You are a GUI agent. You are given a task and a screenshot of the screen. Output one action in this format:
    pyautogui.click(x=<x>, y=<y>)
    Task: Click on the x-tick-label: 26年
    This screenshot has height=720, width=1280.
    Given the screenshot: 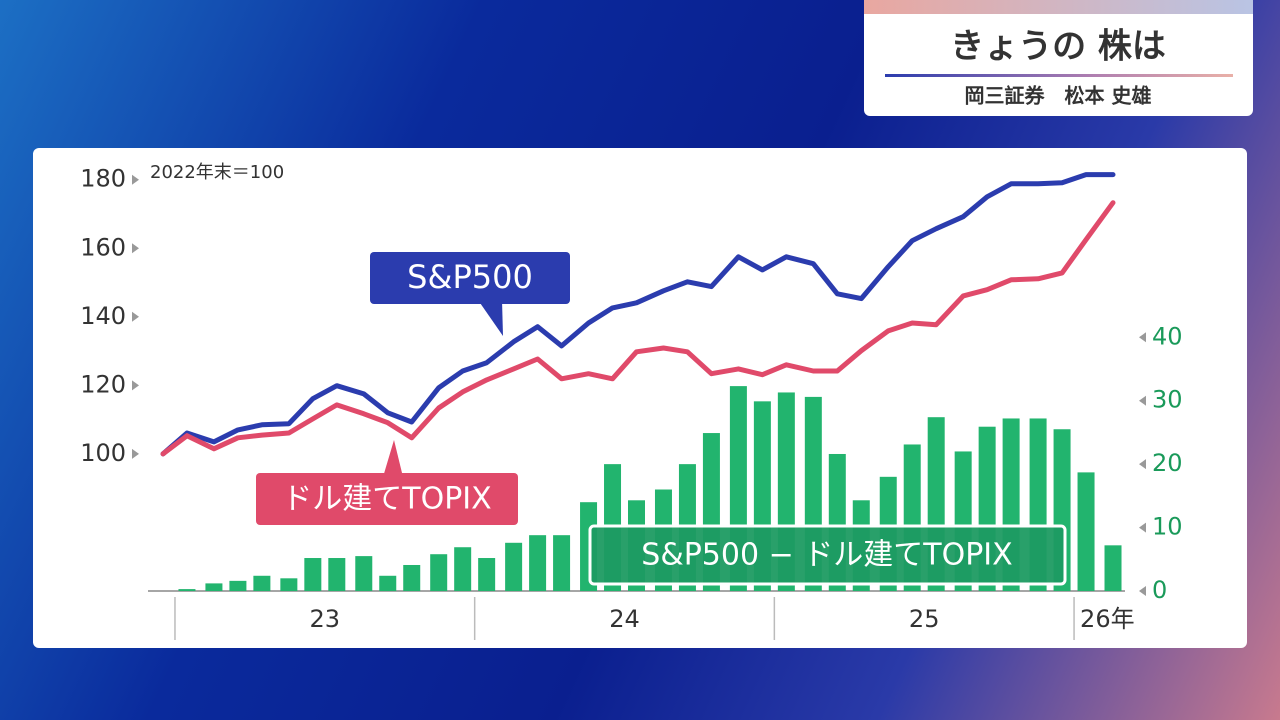 What is the action you would take?
    pyautogui.click(x=1107, y=619)
    